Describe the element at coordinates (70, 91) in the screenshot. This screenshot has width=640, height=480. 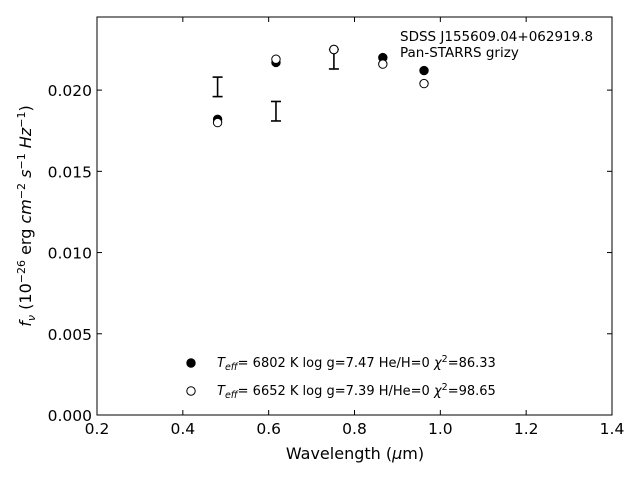
I see `y-tick-label: 0.020` at that location.